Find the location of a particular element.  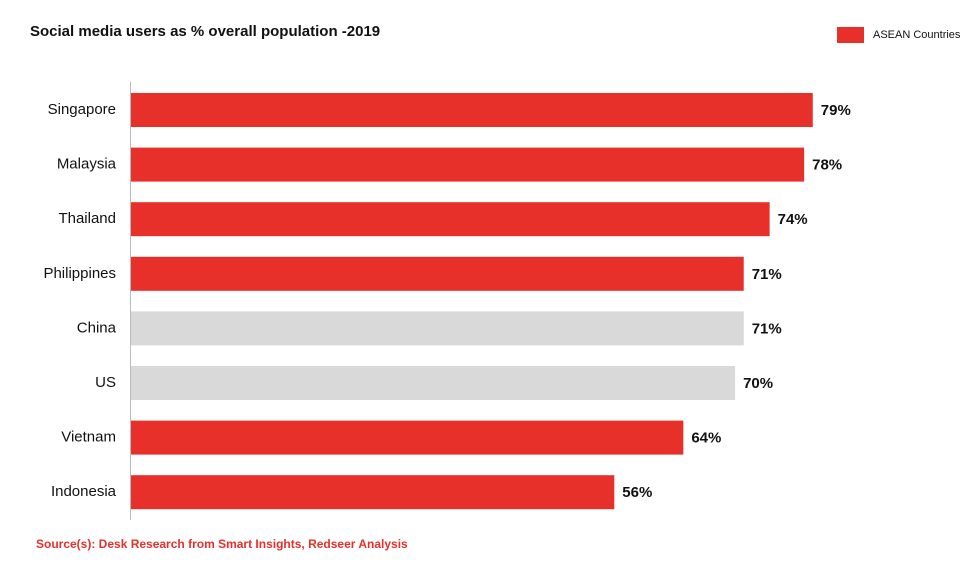

y-tick-label: Philippines is located at coordinates (79, 273).